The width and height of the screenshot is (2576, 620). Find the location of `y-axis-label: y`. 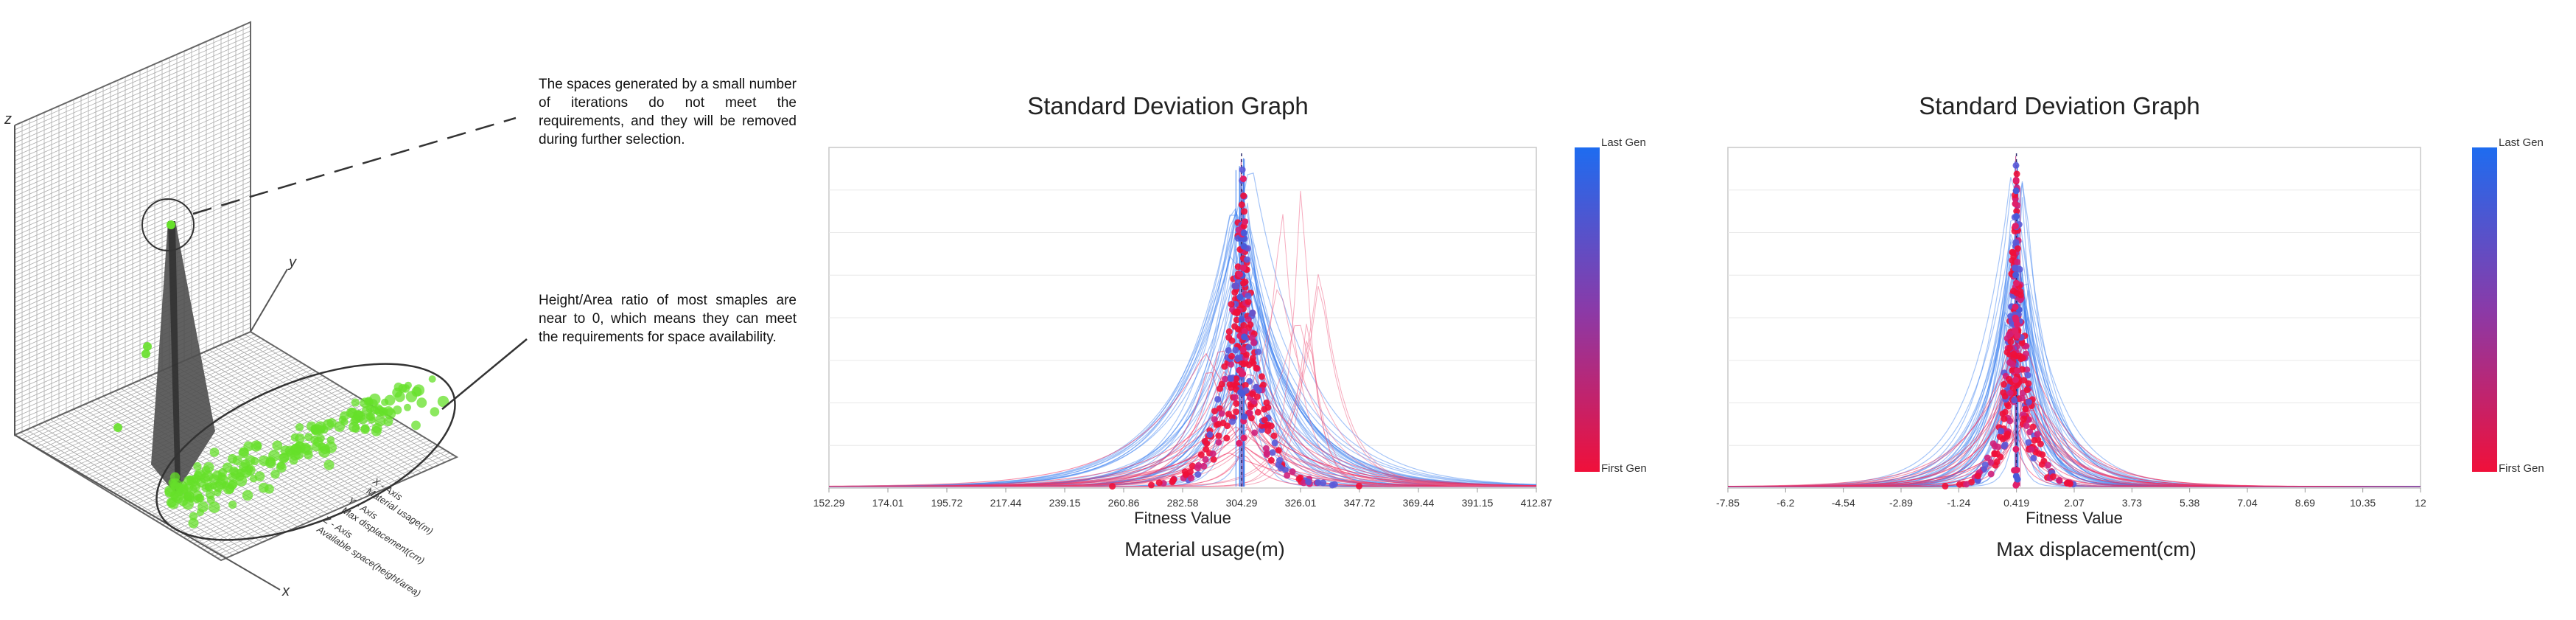

y-axis-label: y is located at coordinates (292, 262).